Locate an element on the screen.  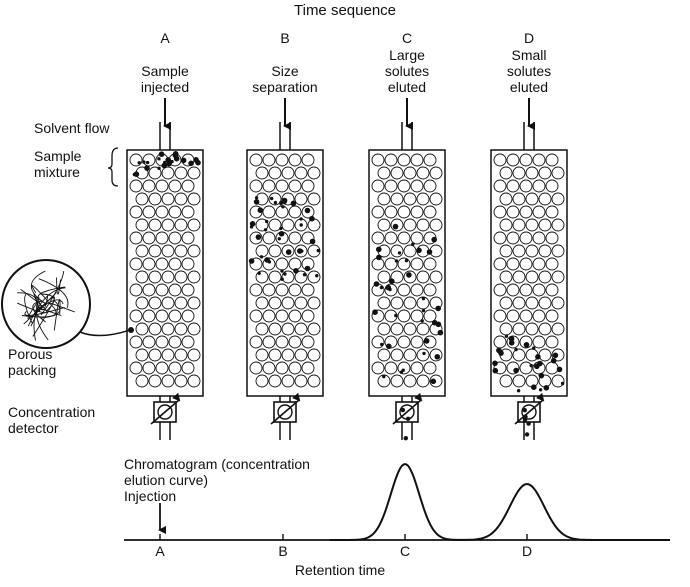
porous-pointer-dot is located at coordinates (131, 330).